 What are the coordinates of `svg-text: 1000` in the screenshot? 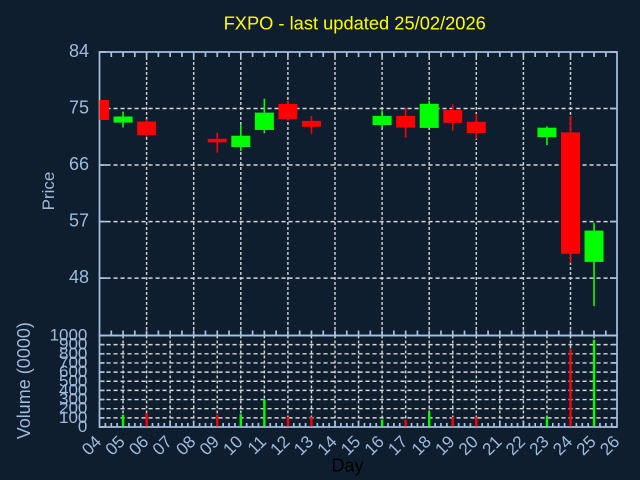 It's located at (69, 335).